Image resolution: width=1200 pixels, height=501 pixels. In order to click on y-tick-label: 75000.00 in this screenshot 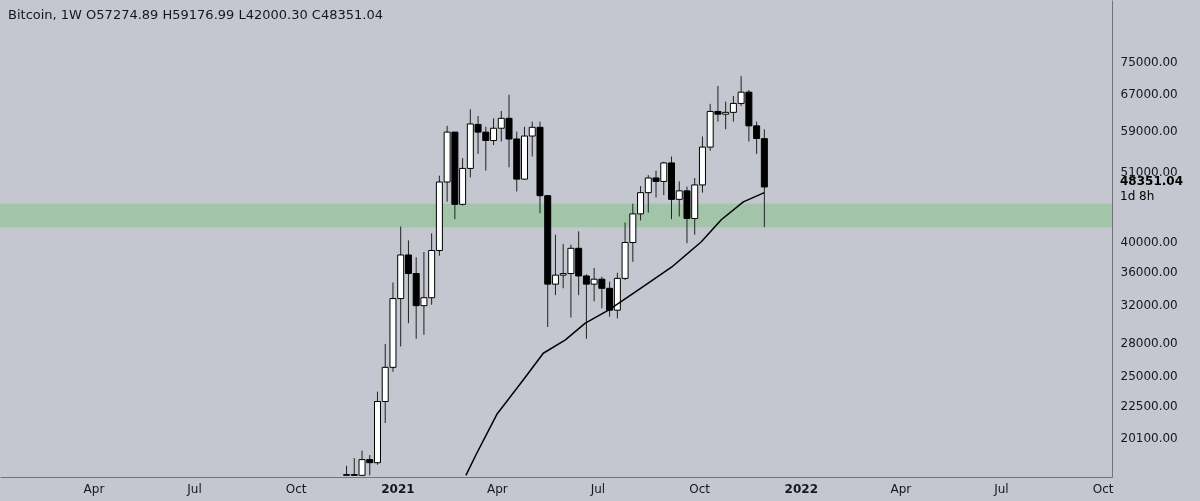, I will do `click(1149, 62)`.